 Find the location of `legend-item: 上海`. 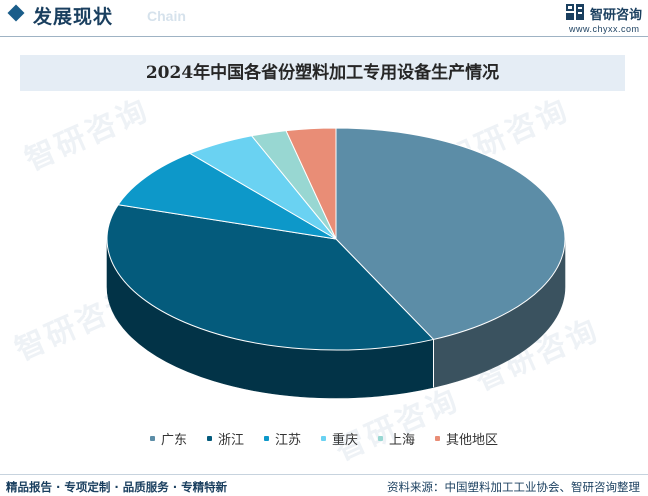

legend-item: 上海 is located at coordinates (396, 438).